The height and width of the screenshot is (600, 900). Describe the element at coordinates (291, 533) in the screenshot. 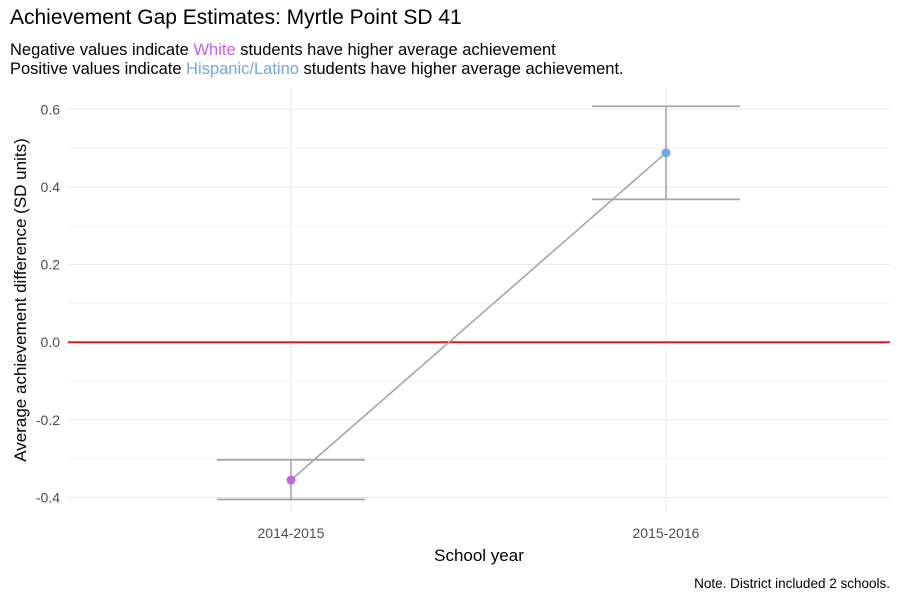

I see `x-tick-label: 2014-2015` at that location.